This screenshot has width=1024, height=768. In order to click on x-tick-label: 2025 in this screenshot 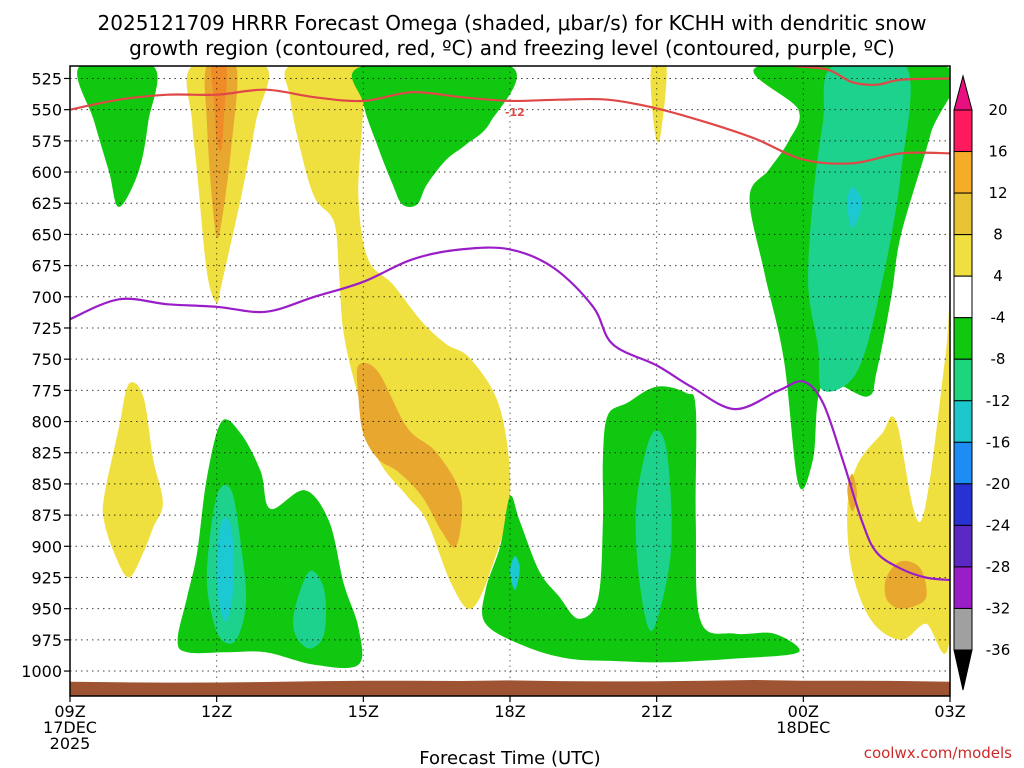, I will do `click(70, 743)`.